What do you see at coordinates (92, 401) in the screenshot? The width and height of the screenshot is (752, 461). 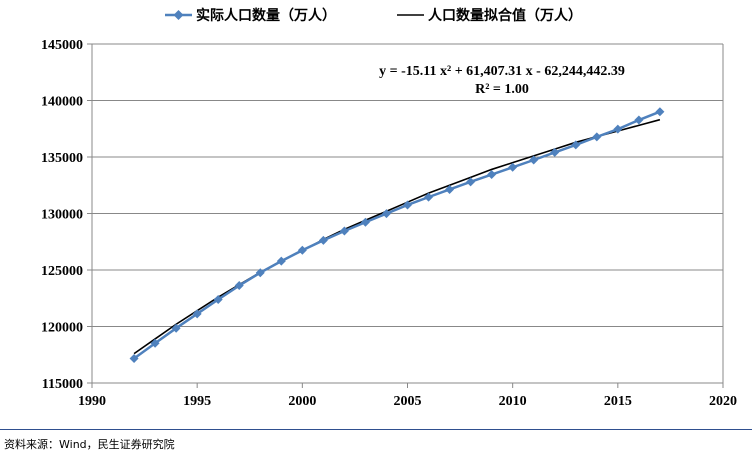 I see `x-tick-label: 1990` at bounding box center [92, 401].